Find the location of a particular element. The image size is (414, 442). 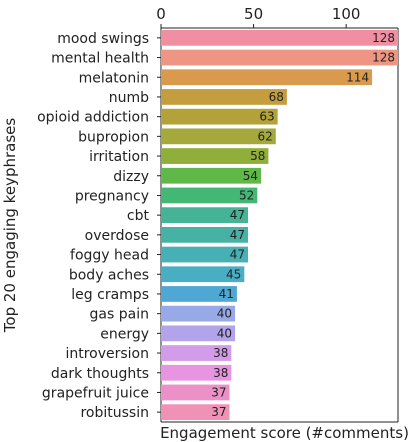

category-label: energy is located at coordinates (124, 334).